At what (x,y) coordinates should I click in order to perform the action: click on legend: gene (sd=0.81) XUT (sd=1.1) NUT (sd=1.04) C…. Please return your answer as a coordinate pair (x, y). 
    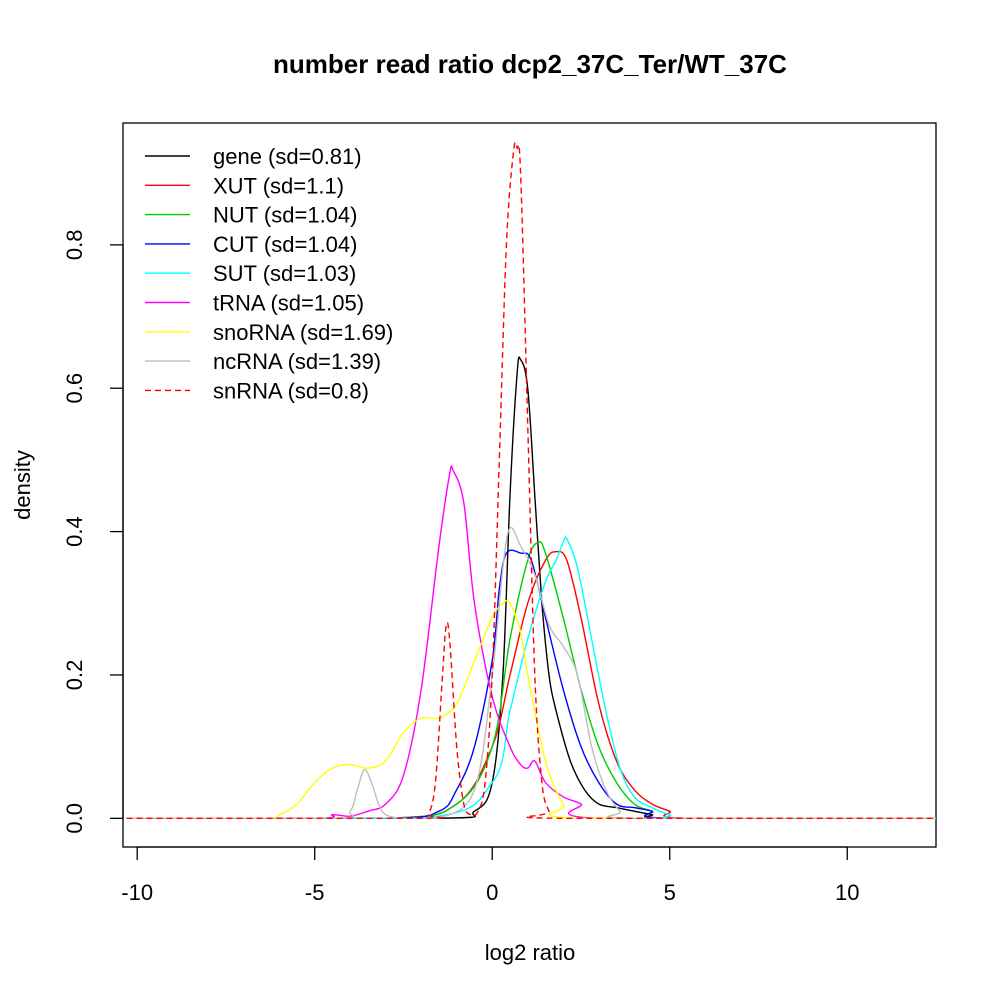
    Looking at the image, I should click on (269, 273).